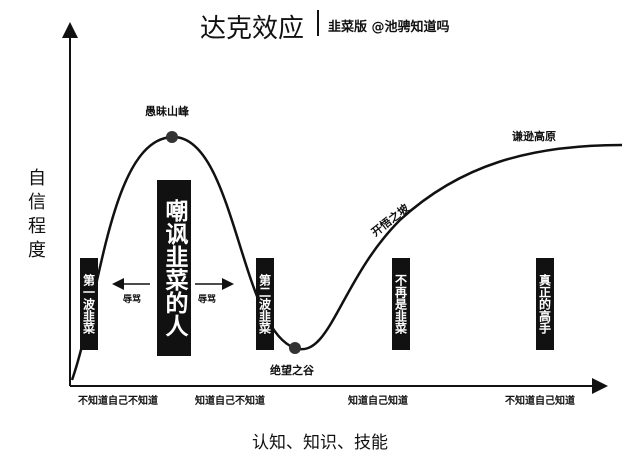 The height and width of the screenshot is (462, 634). Describe the element at coordinates (172, 137) in the screenshot. I see `peak-dot` at that location.